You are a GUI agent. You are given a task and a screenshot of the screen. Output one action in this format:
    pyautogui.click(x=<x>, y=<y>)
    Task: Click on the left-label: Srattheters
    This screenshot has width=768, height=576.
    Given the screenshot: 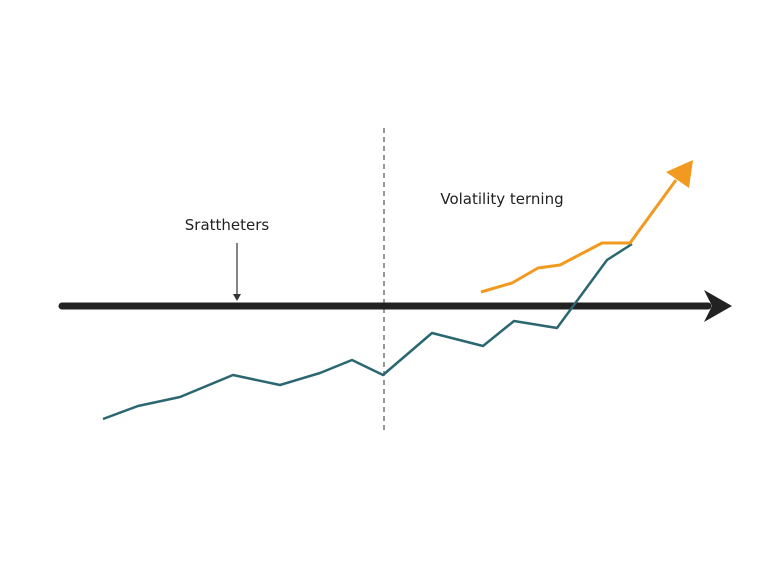 What is the action you would take?
    pyautogui.click(x=227, y=225)
    